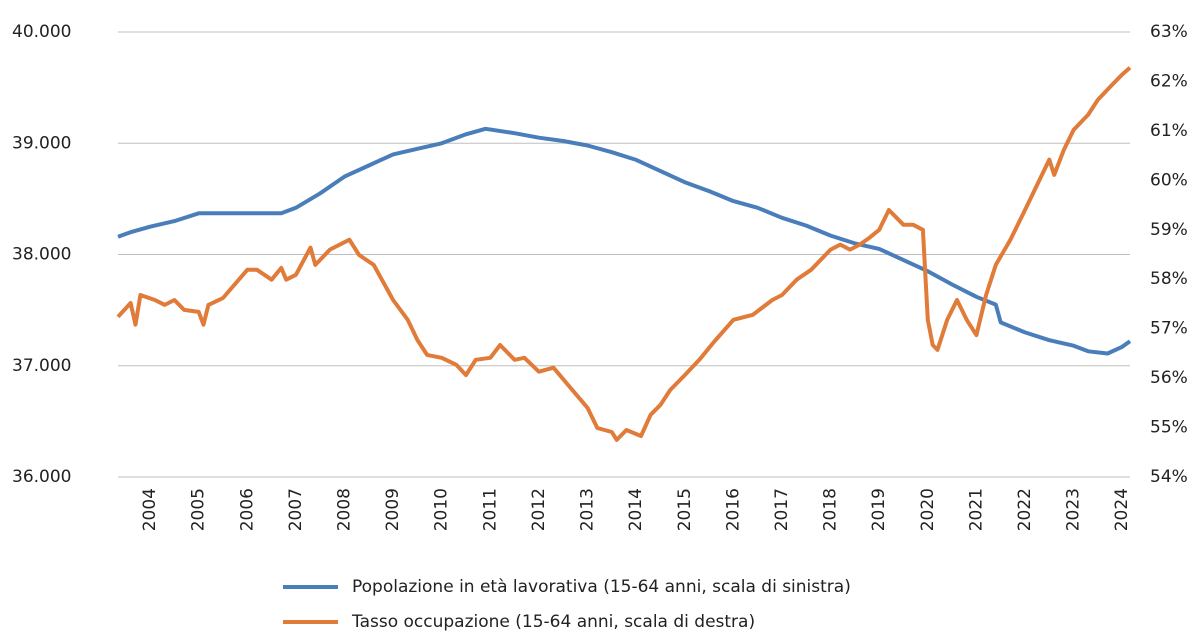  Describe the element at coordinates (879, 509) in the screenshot. I see `x-tick-label: 2019` at that location.